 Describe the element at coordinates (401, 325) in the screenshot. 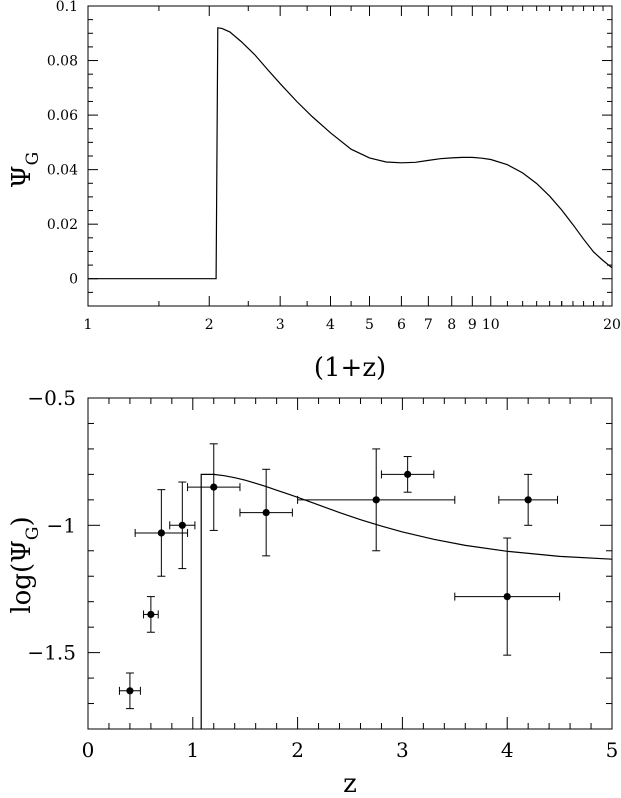

I see `x-tick-label: 6` at that location.